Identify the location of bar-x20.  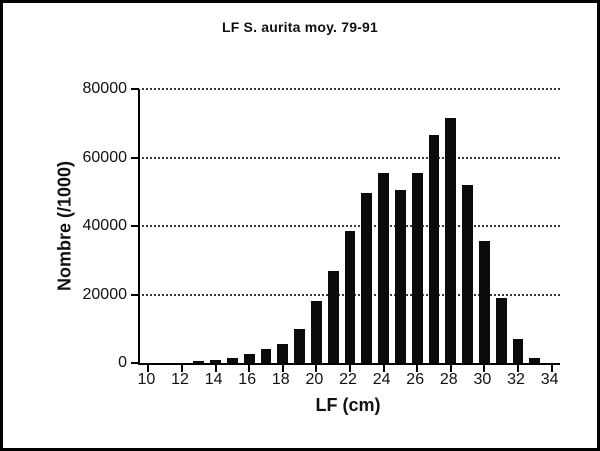
(316, 332).